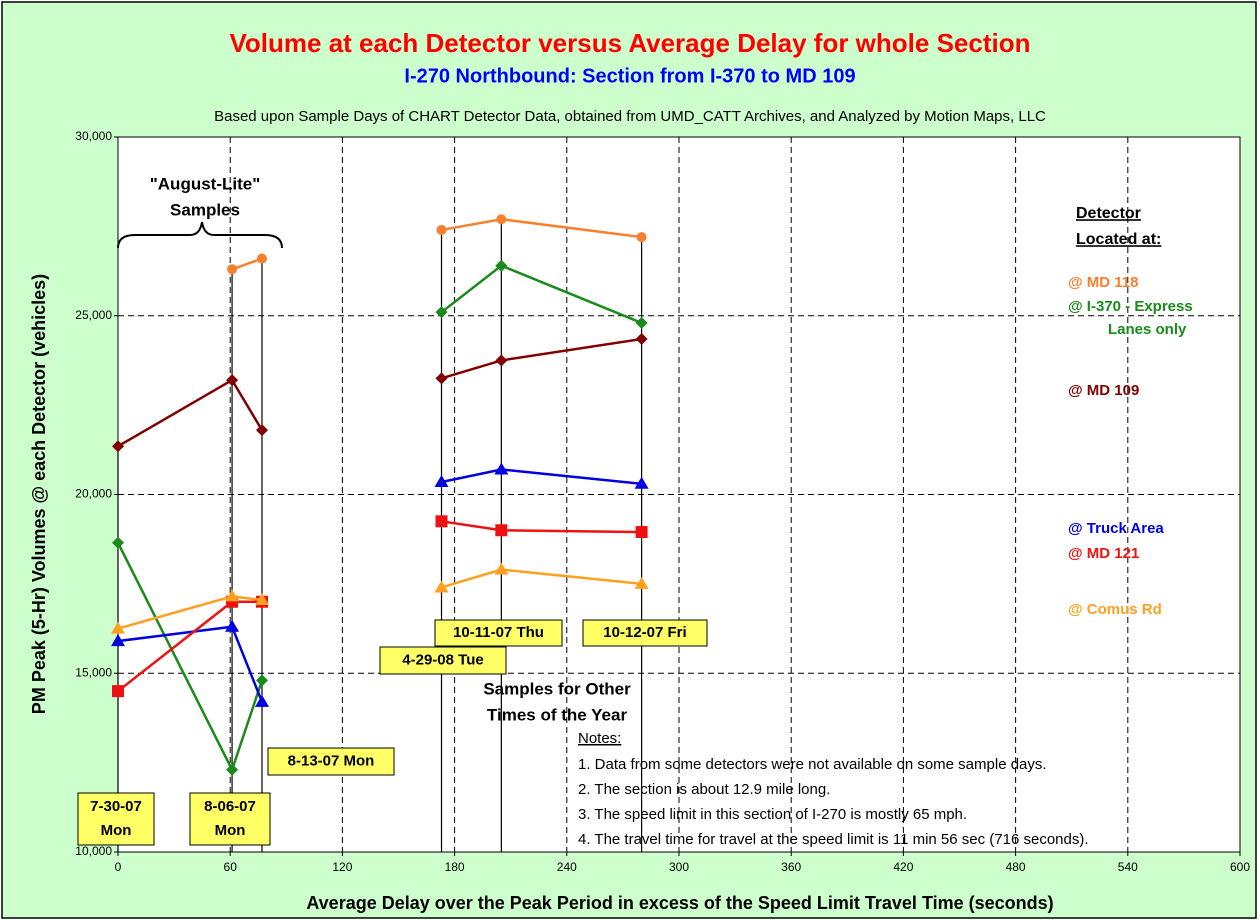 Image resolution: width=1260 pixels, height=922 pixels. Describe the element at coordinates (205, 209) in the screenshot. I see `group-label: Samples` at that location.